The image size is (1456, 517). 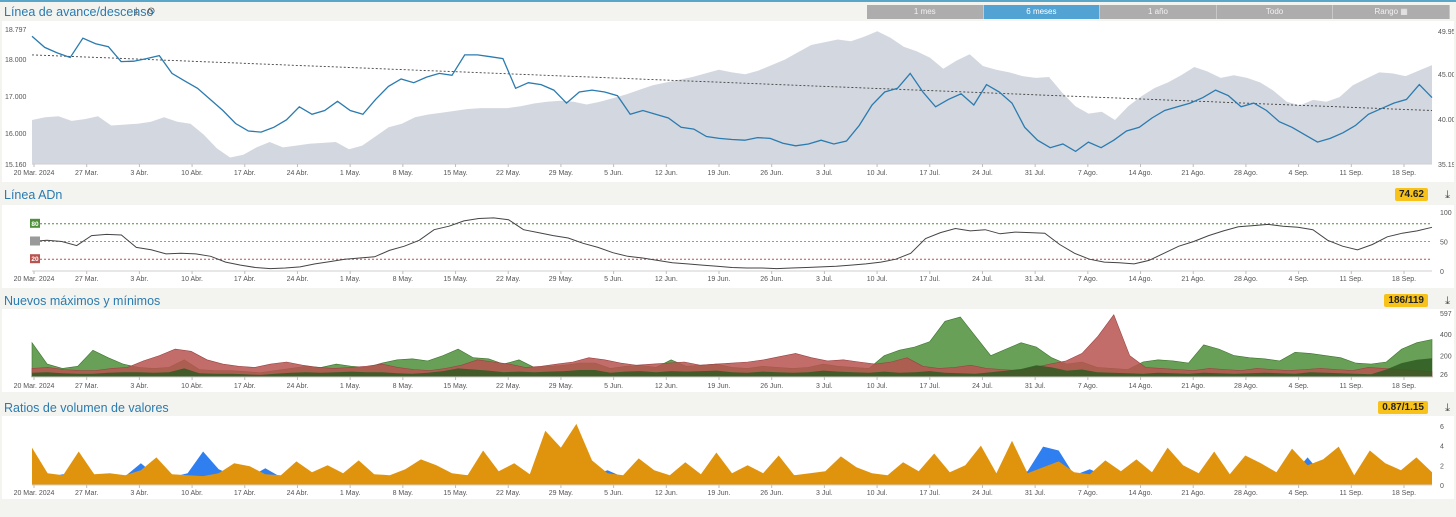 What do you see at coordinates (732, 346) in the screenshot?
I see `new-lows-area` at bounding box center [732, 346].